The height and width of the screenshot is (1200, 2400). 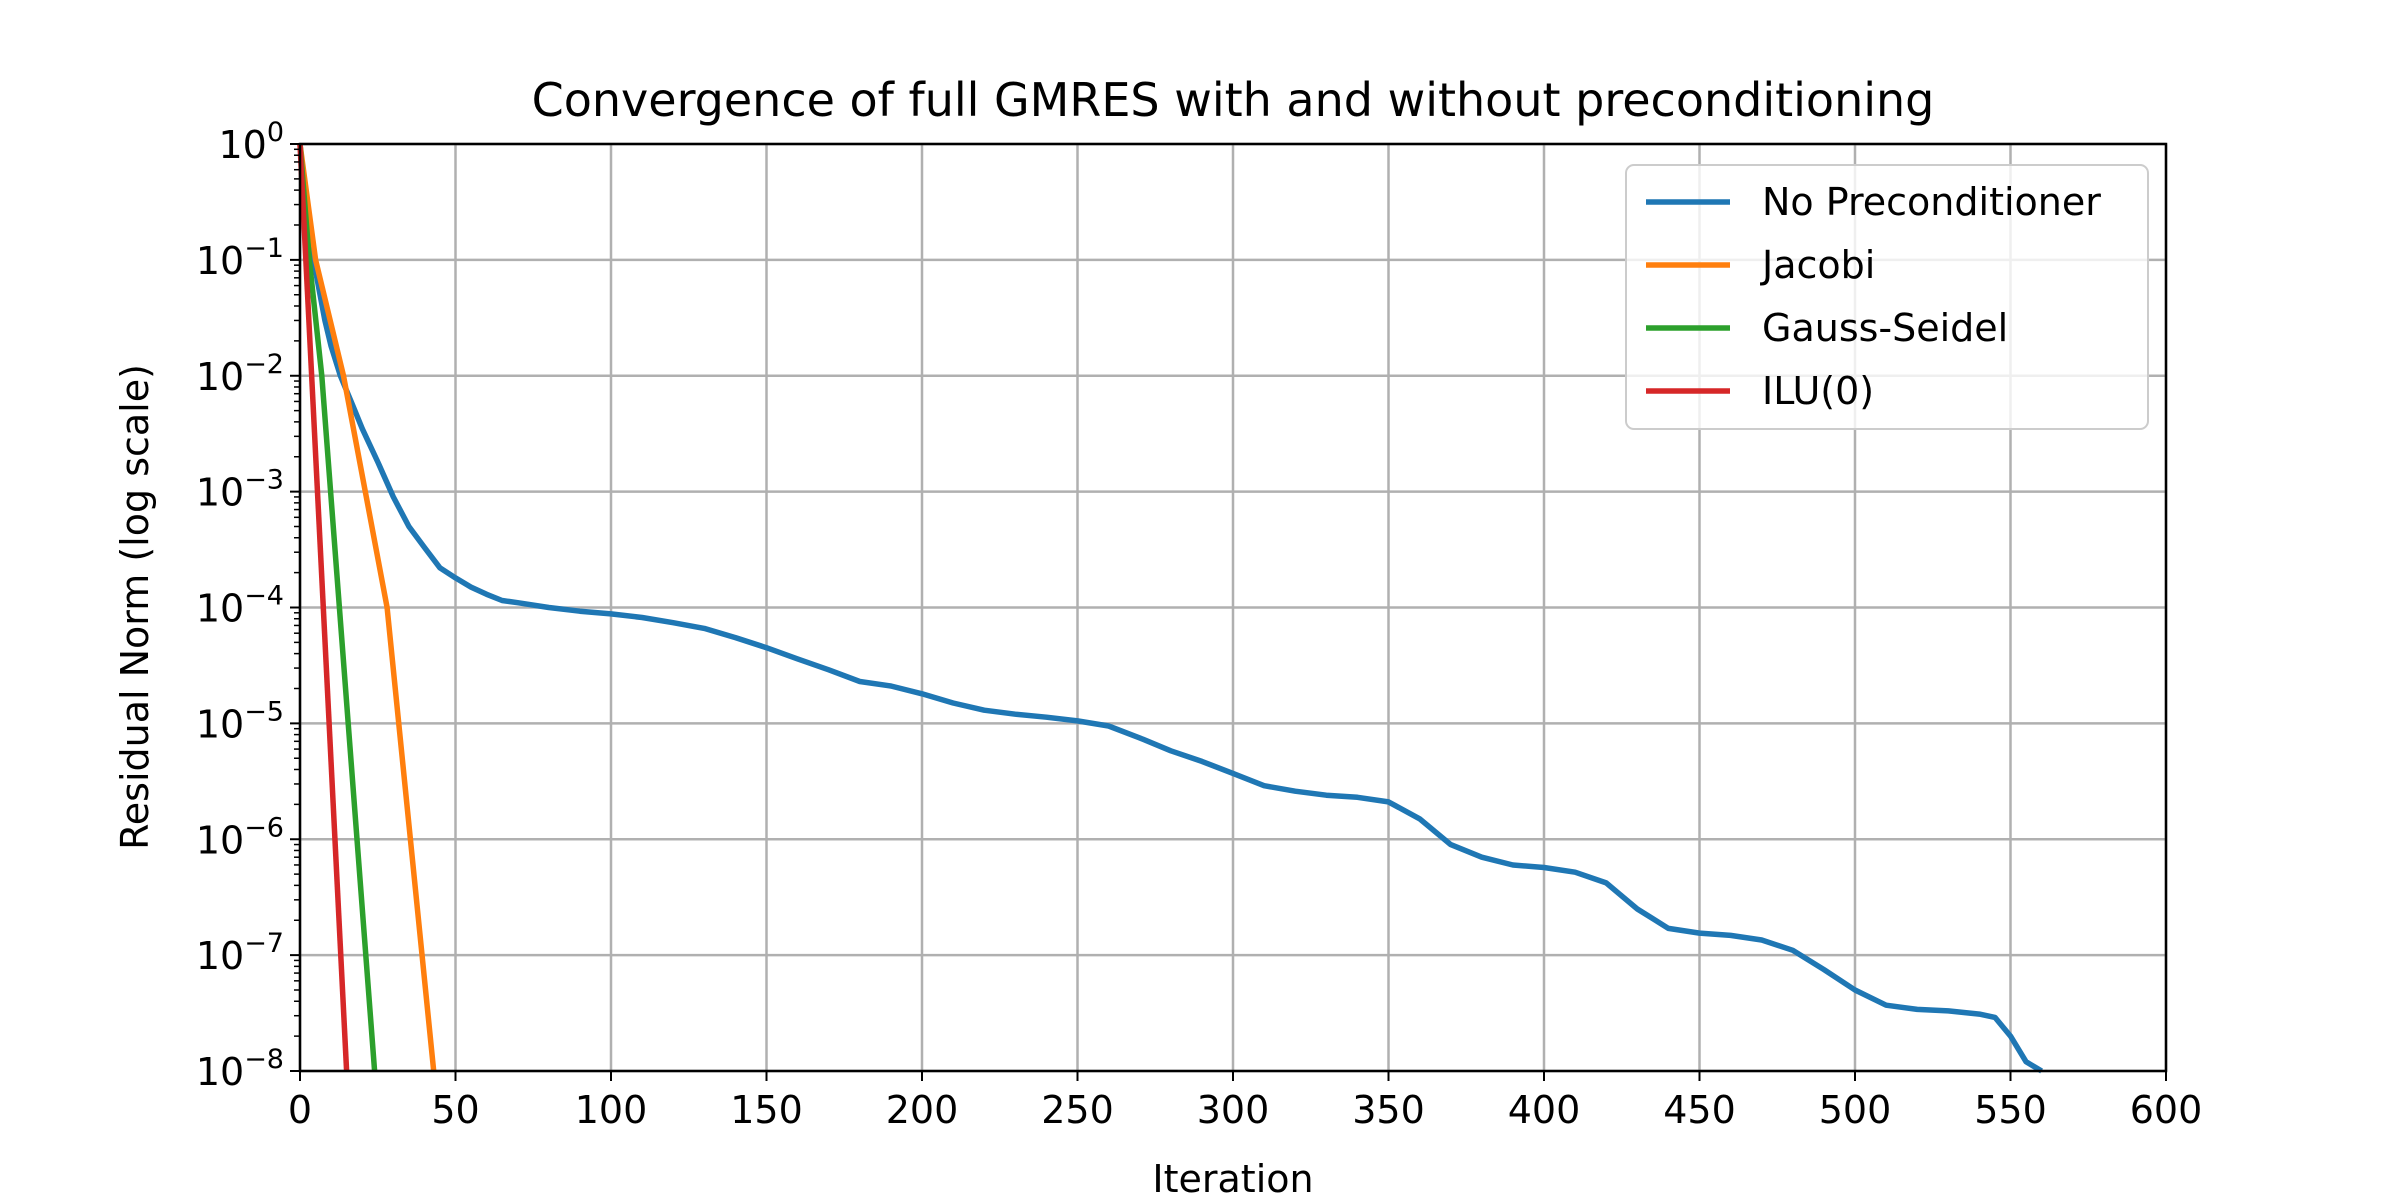 I want to click on x-tick-label: 250, so click(x=1077, y=1110).